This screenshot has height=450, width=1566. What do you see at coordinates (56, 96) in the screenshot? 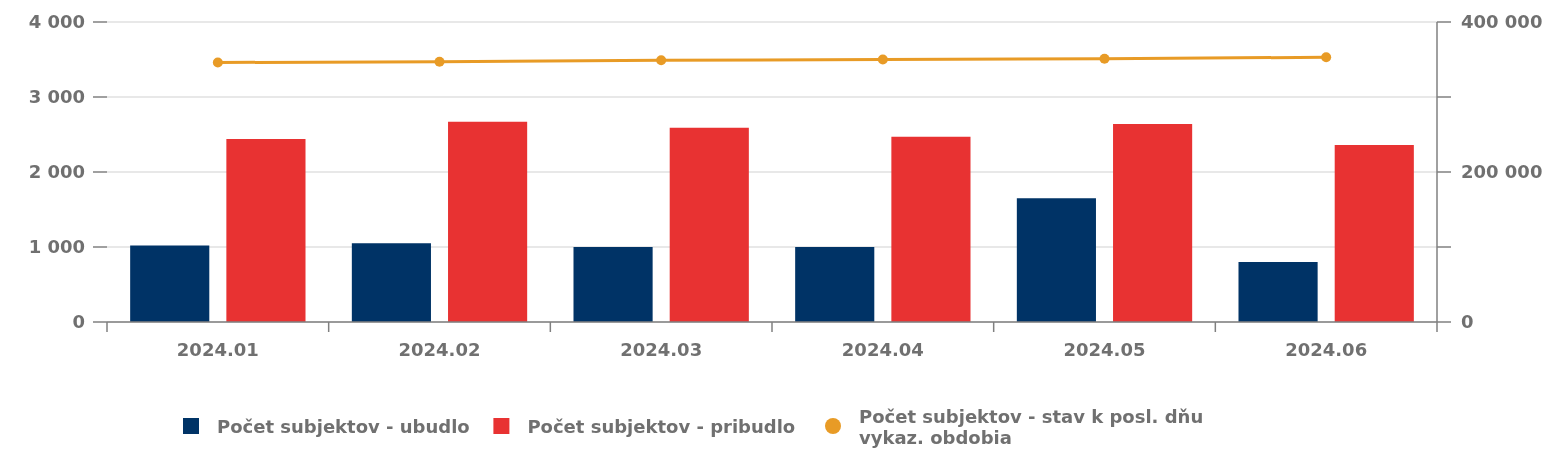
I see `y-tick-label: 3 000` at bounding box center [56, 96].